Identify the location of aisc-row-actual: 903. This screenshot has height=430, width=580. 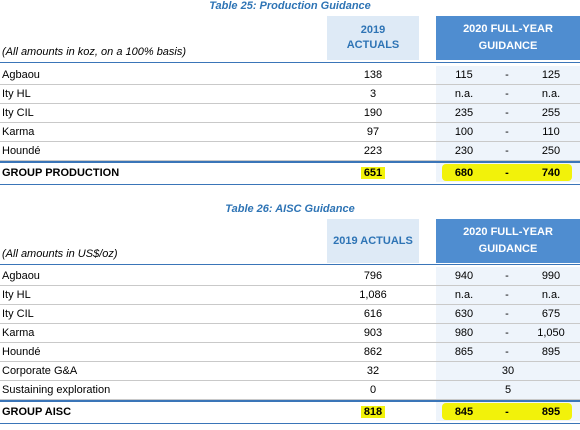
(373, 333).